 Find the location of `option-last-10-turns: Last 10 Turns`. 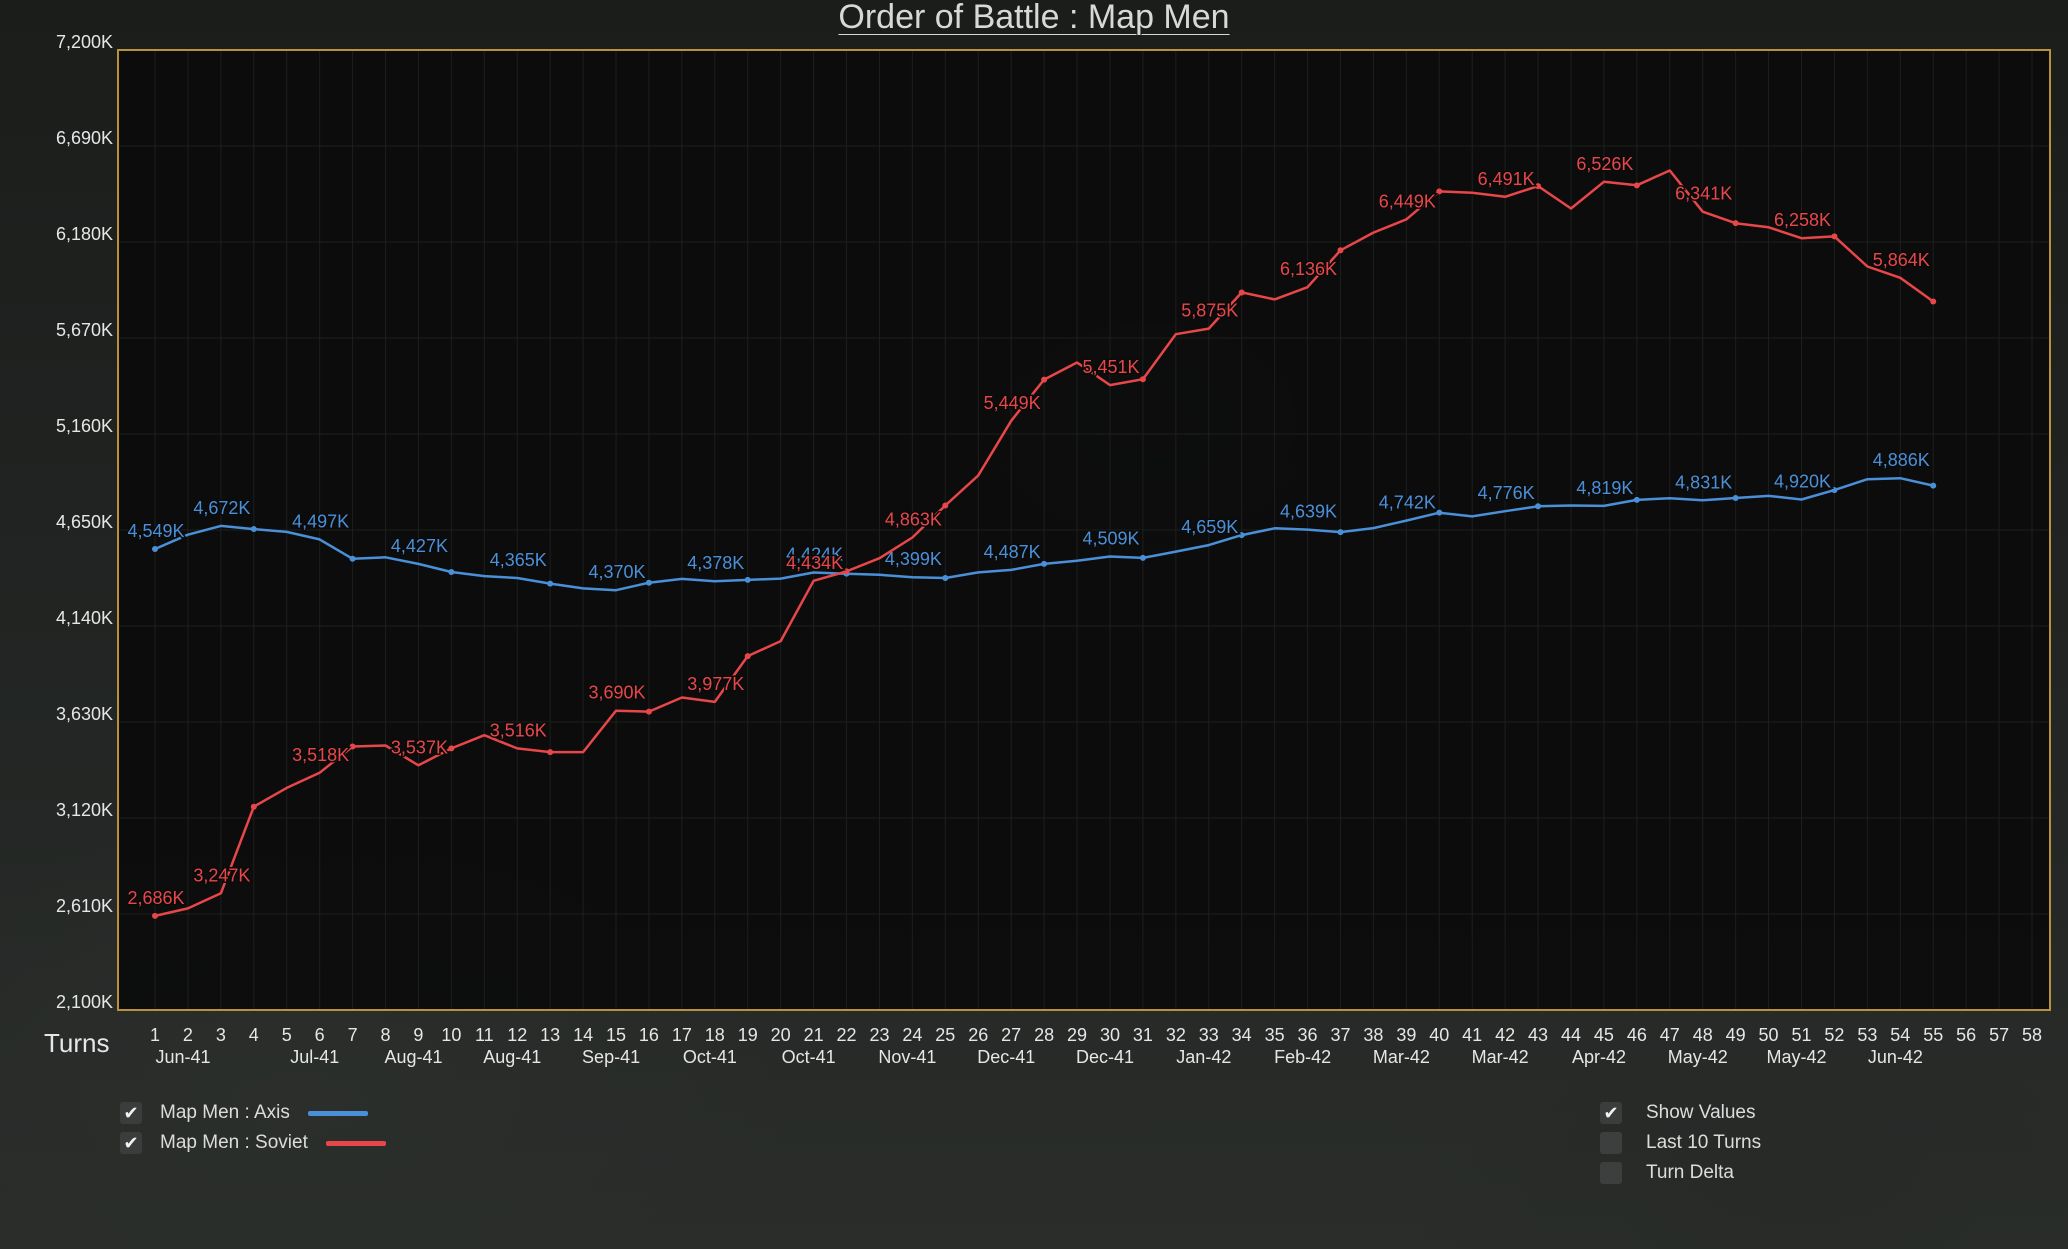

option-last-10-turns: Last 10 Turns is located at coordinates (1680, 1143).